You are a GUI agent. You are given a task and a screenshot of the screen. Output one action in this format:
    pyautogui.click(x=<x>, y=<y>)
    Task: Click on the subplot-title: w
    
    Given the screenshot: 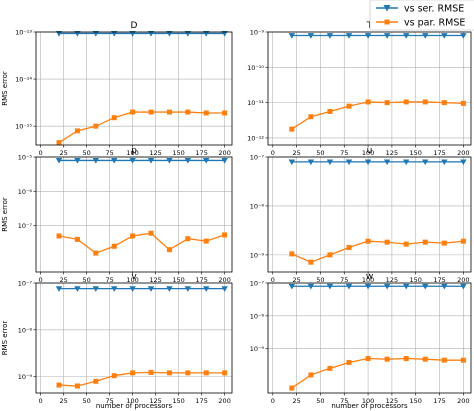 What is the action you would take?
    pyautogui.click(x=369, y=277)
    